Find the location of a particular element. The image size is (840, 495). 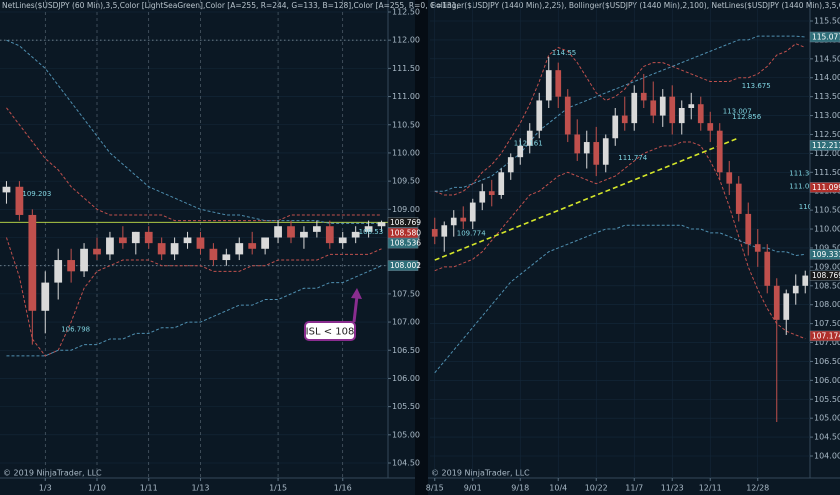

x-tick-label: 1/10 is located at coordinates (97, 488).